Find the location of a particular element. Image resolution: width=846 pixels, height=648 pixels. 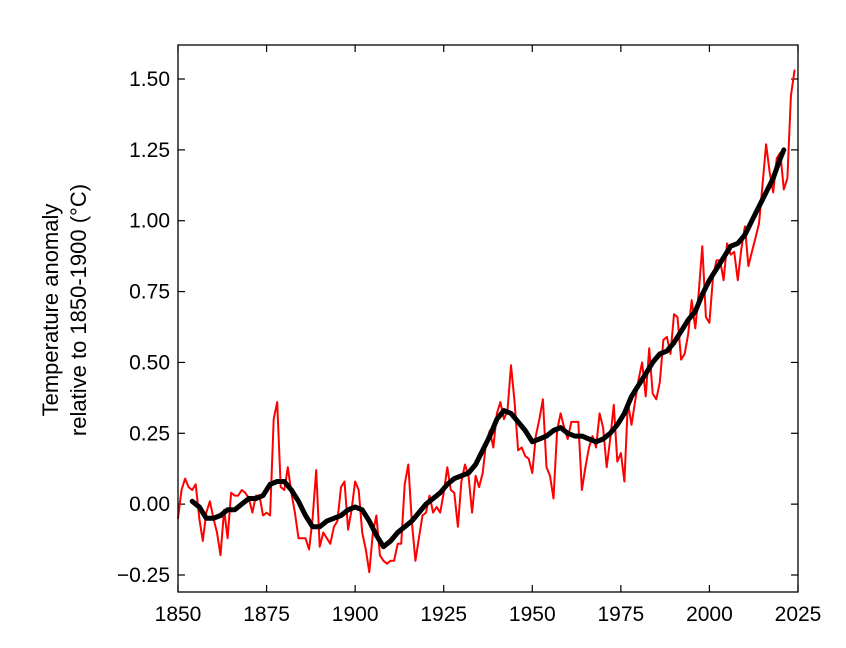

x-tick-label: 1975 is located at coordinates (620, 614).